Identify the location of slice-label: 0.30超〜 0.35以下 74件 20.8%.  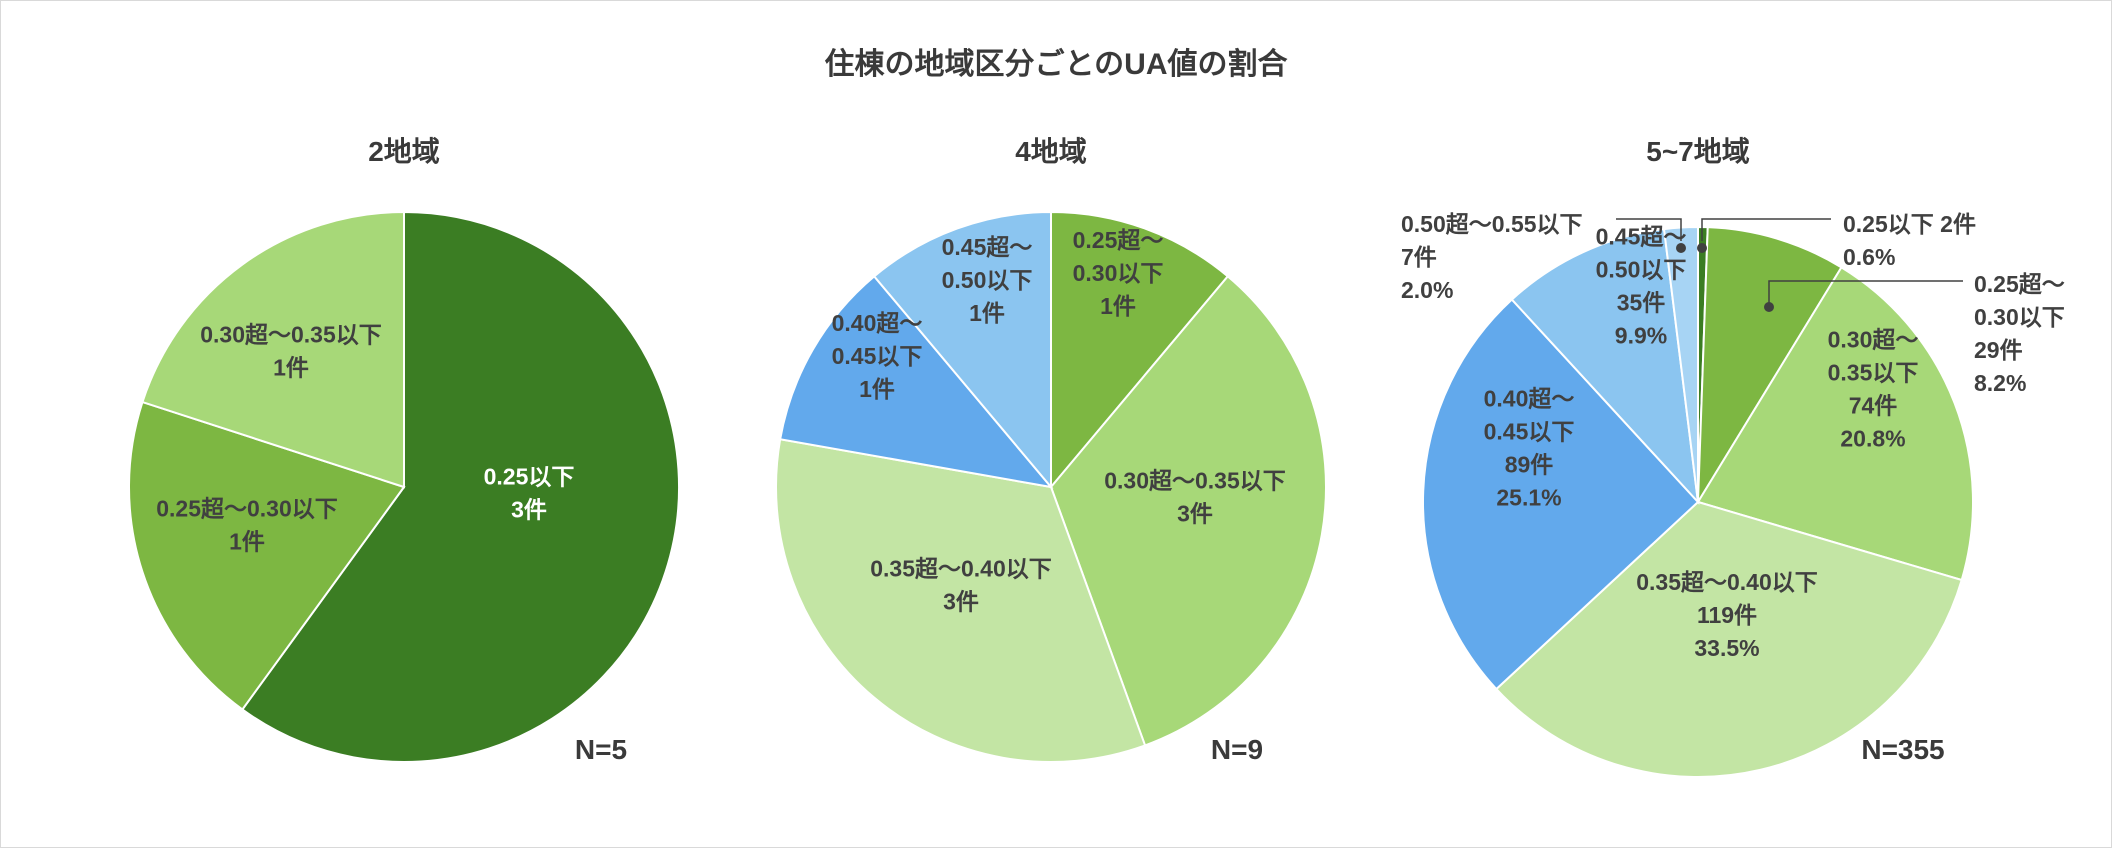
(1873, 389).